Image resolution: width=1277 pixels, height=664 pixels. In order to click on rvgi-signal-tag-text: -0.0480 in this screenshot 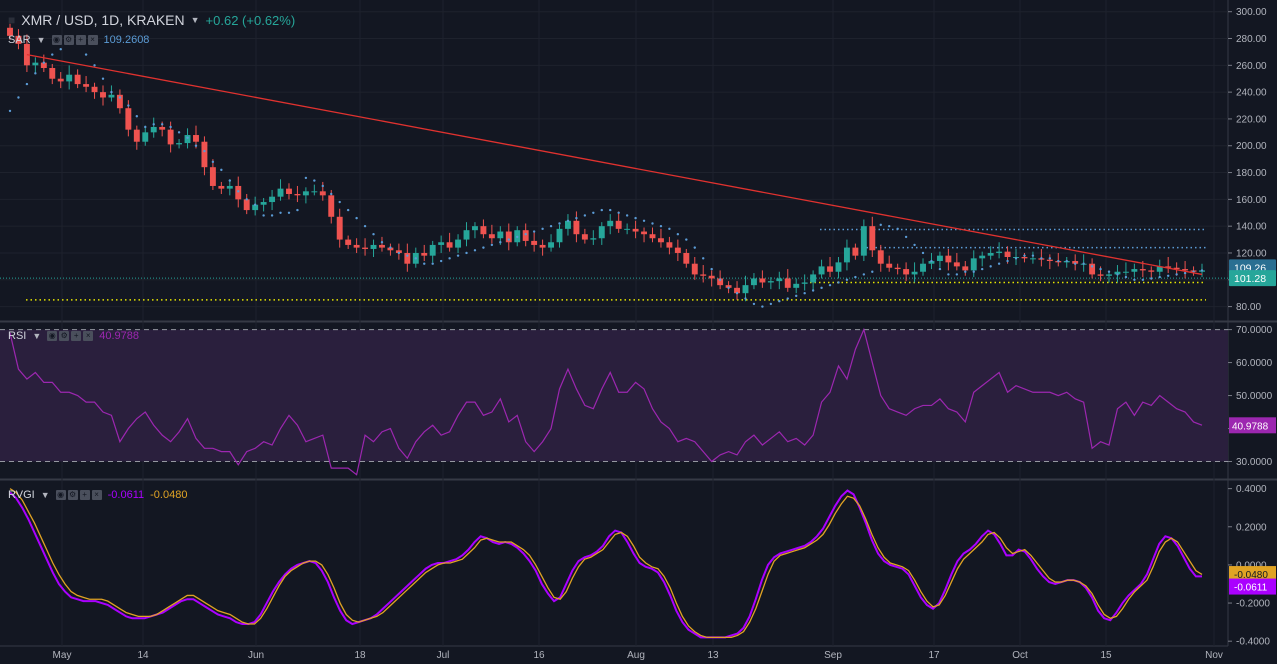, I will do `click(1251, 575)`.